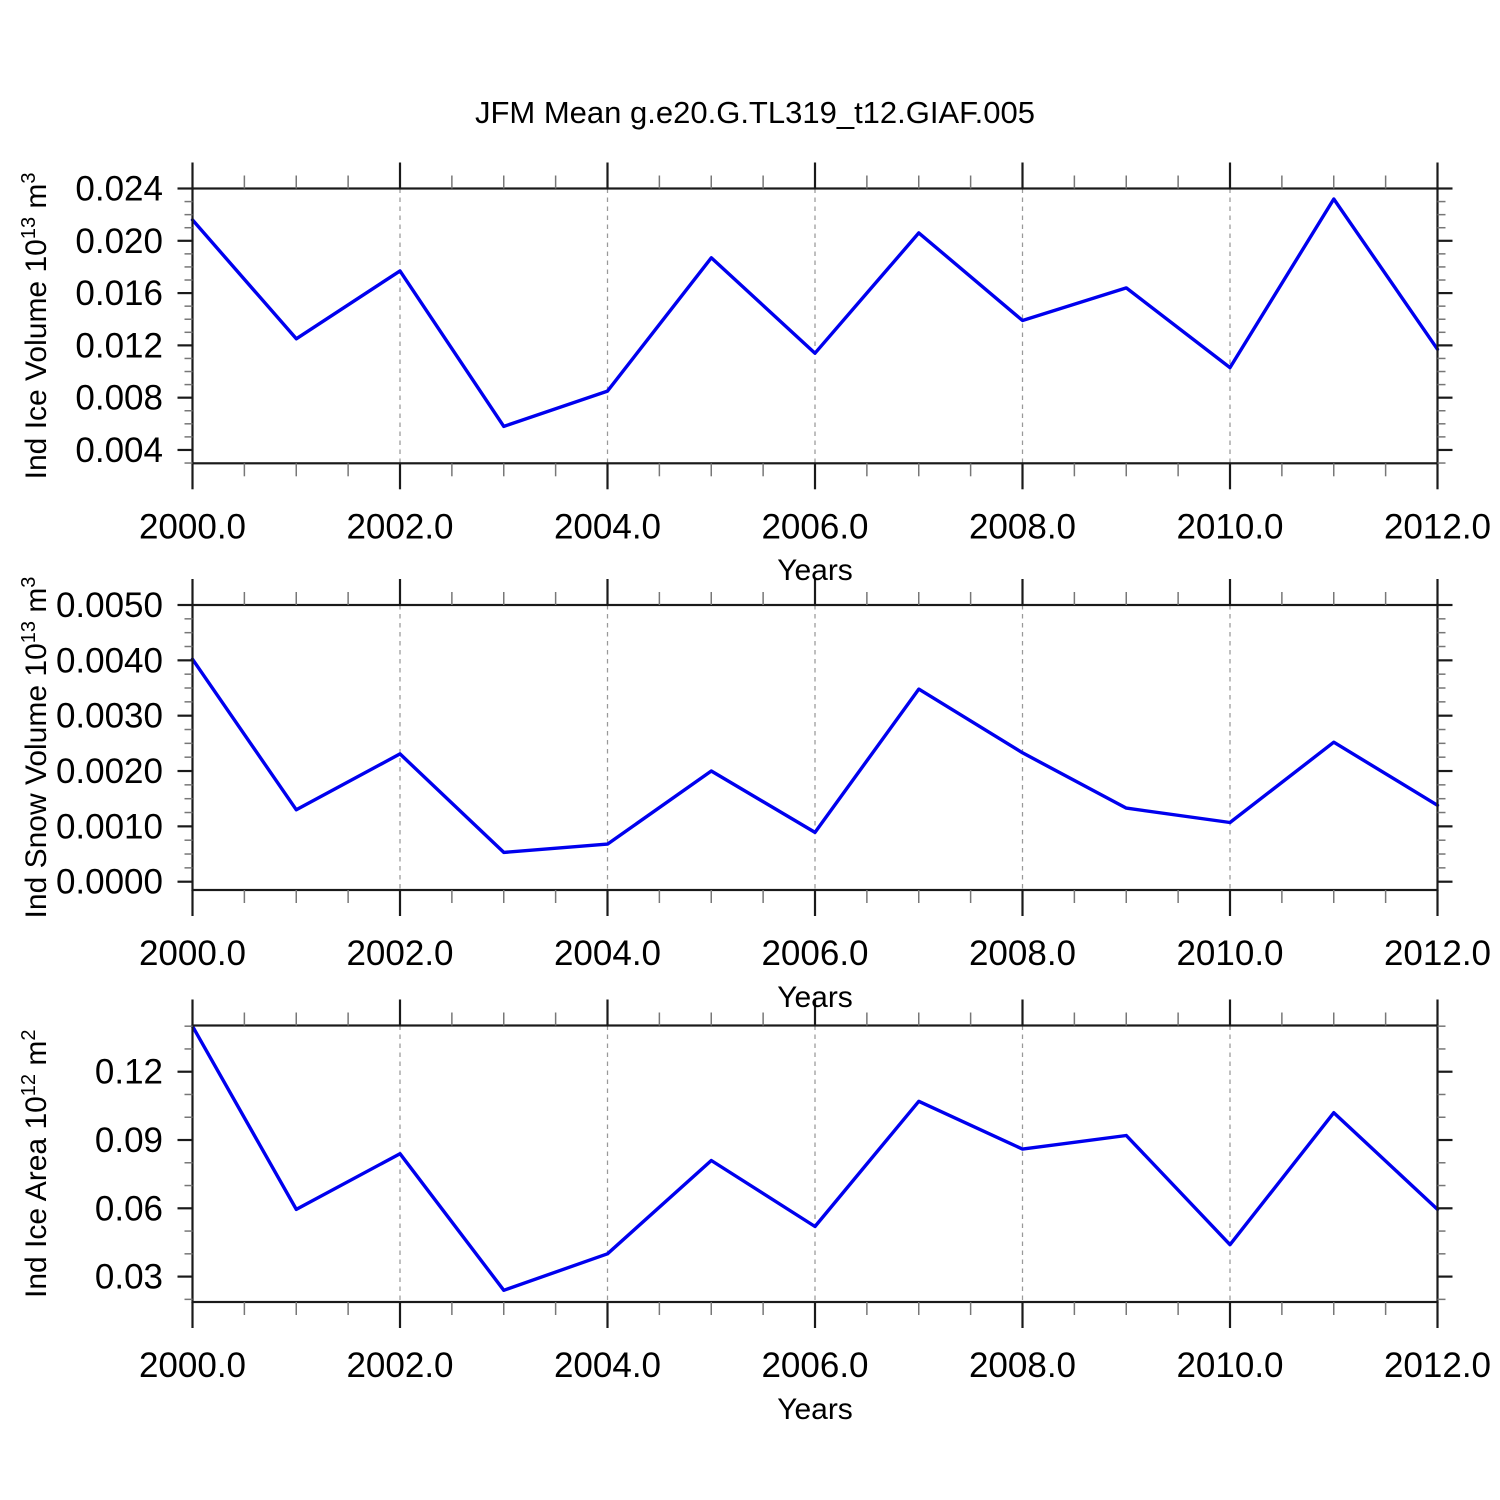  I want to click on y-tick-label: 0.0000, so click(109, 882).